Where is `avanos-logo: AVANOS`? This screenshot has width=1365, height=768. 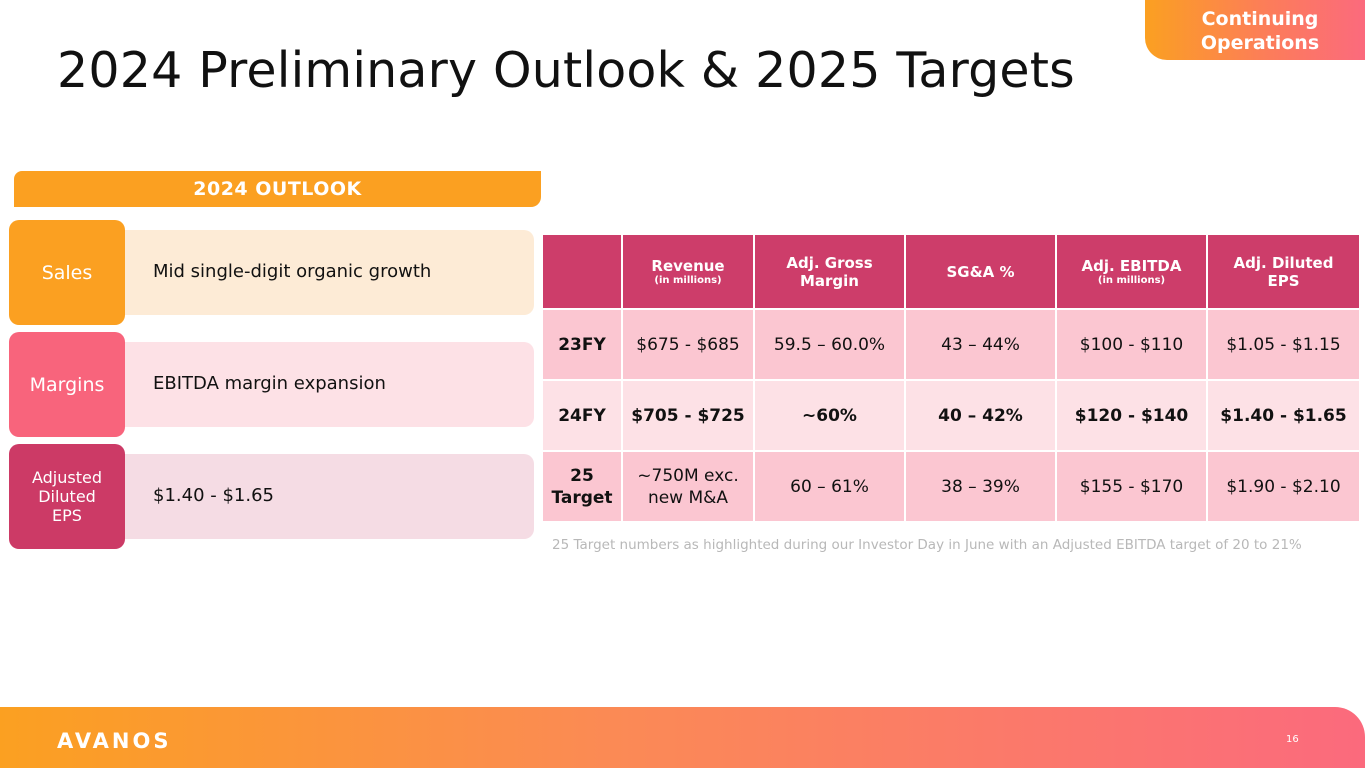
avanos-logo: AVANOS is located at coordinates (114, 740).